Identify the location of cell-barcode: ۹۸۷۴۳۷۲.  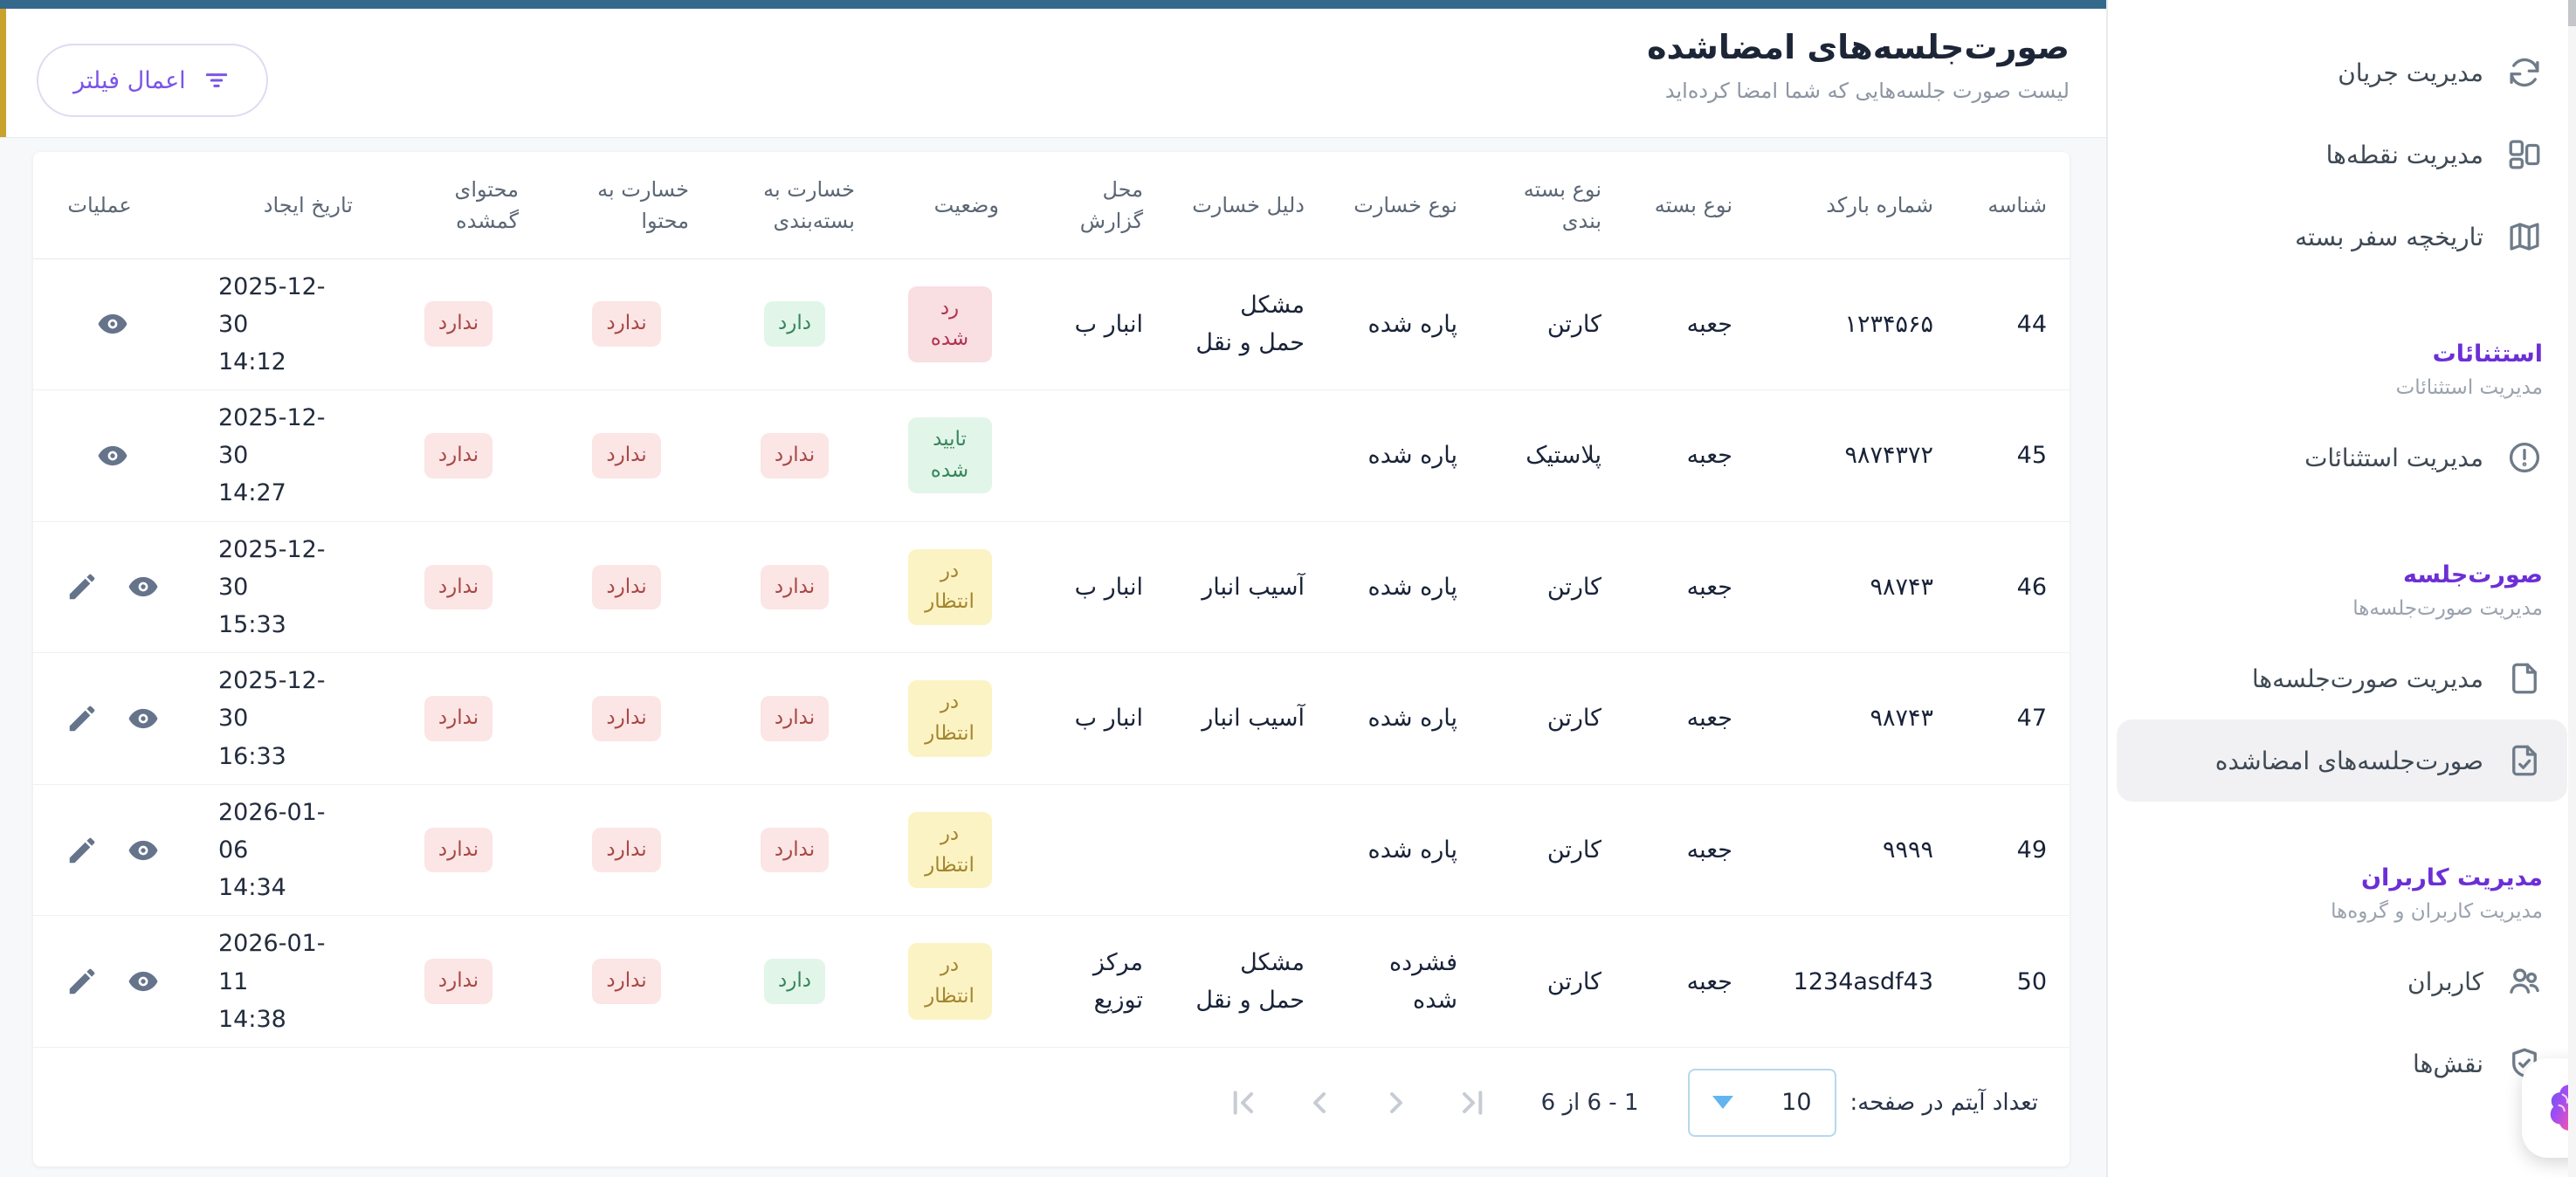
(1855, 455).